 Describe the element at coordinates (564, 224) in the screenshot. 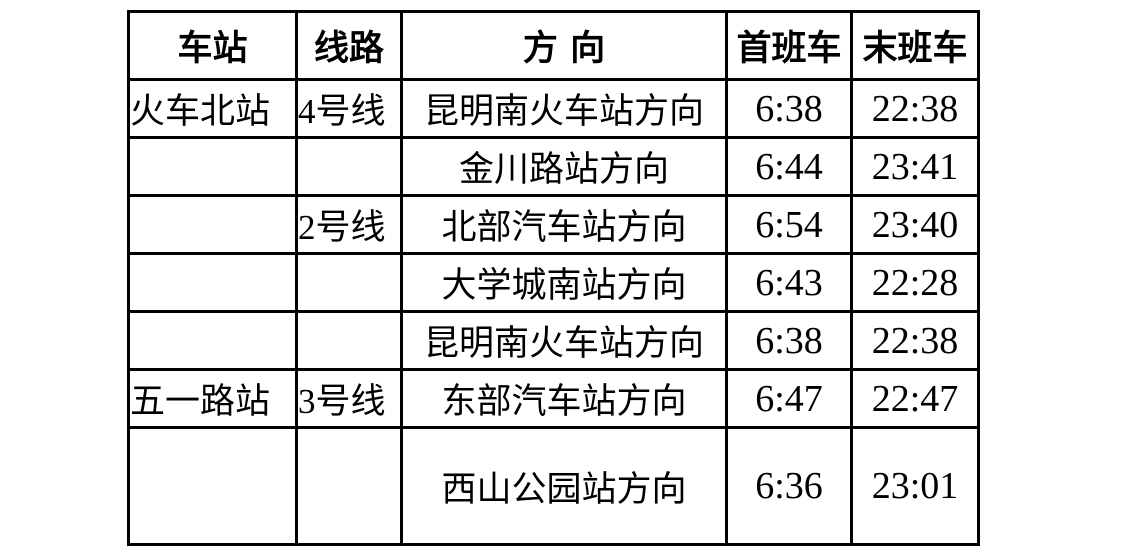

I see `direction-cell: 北部汽车站方向` at that location.